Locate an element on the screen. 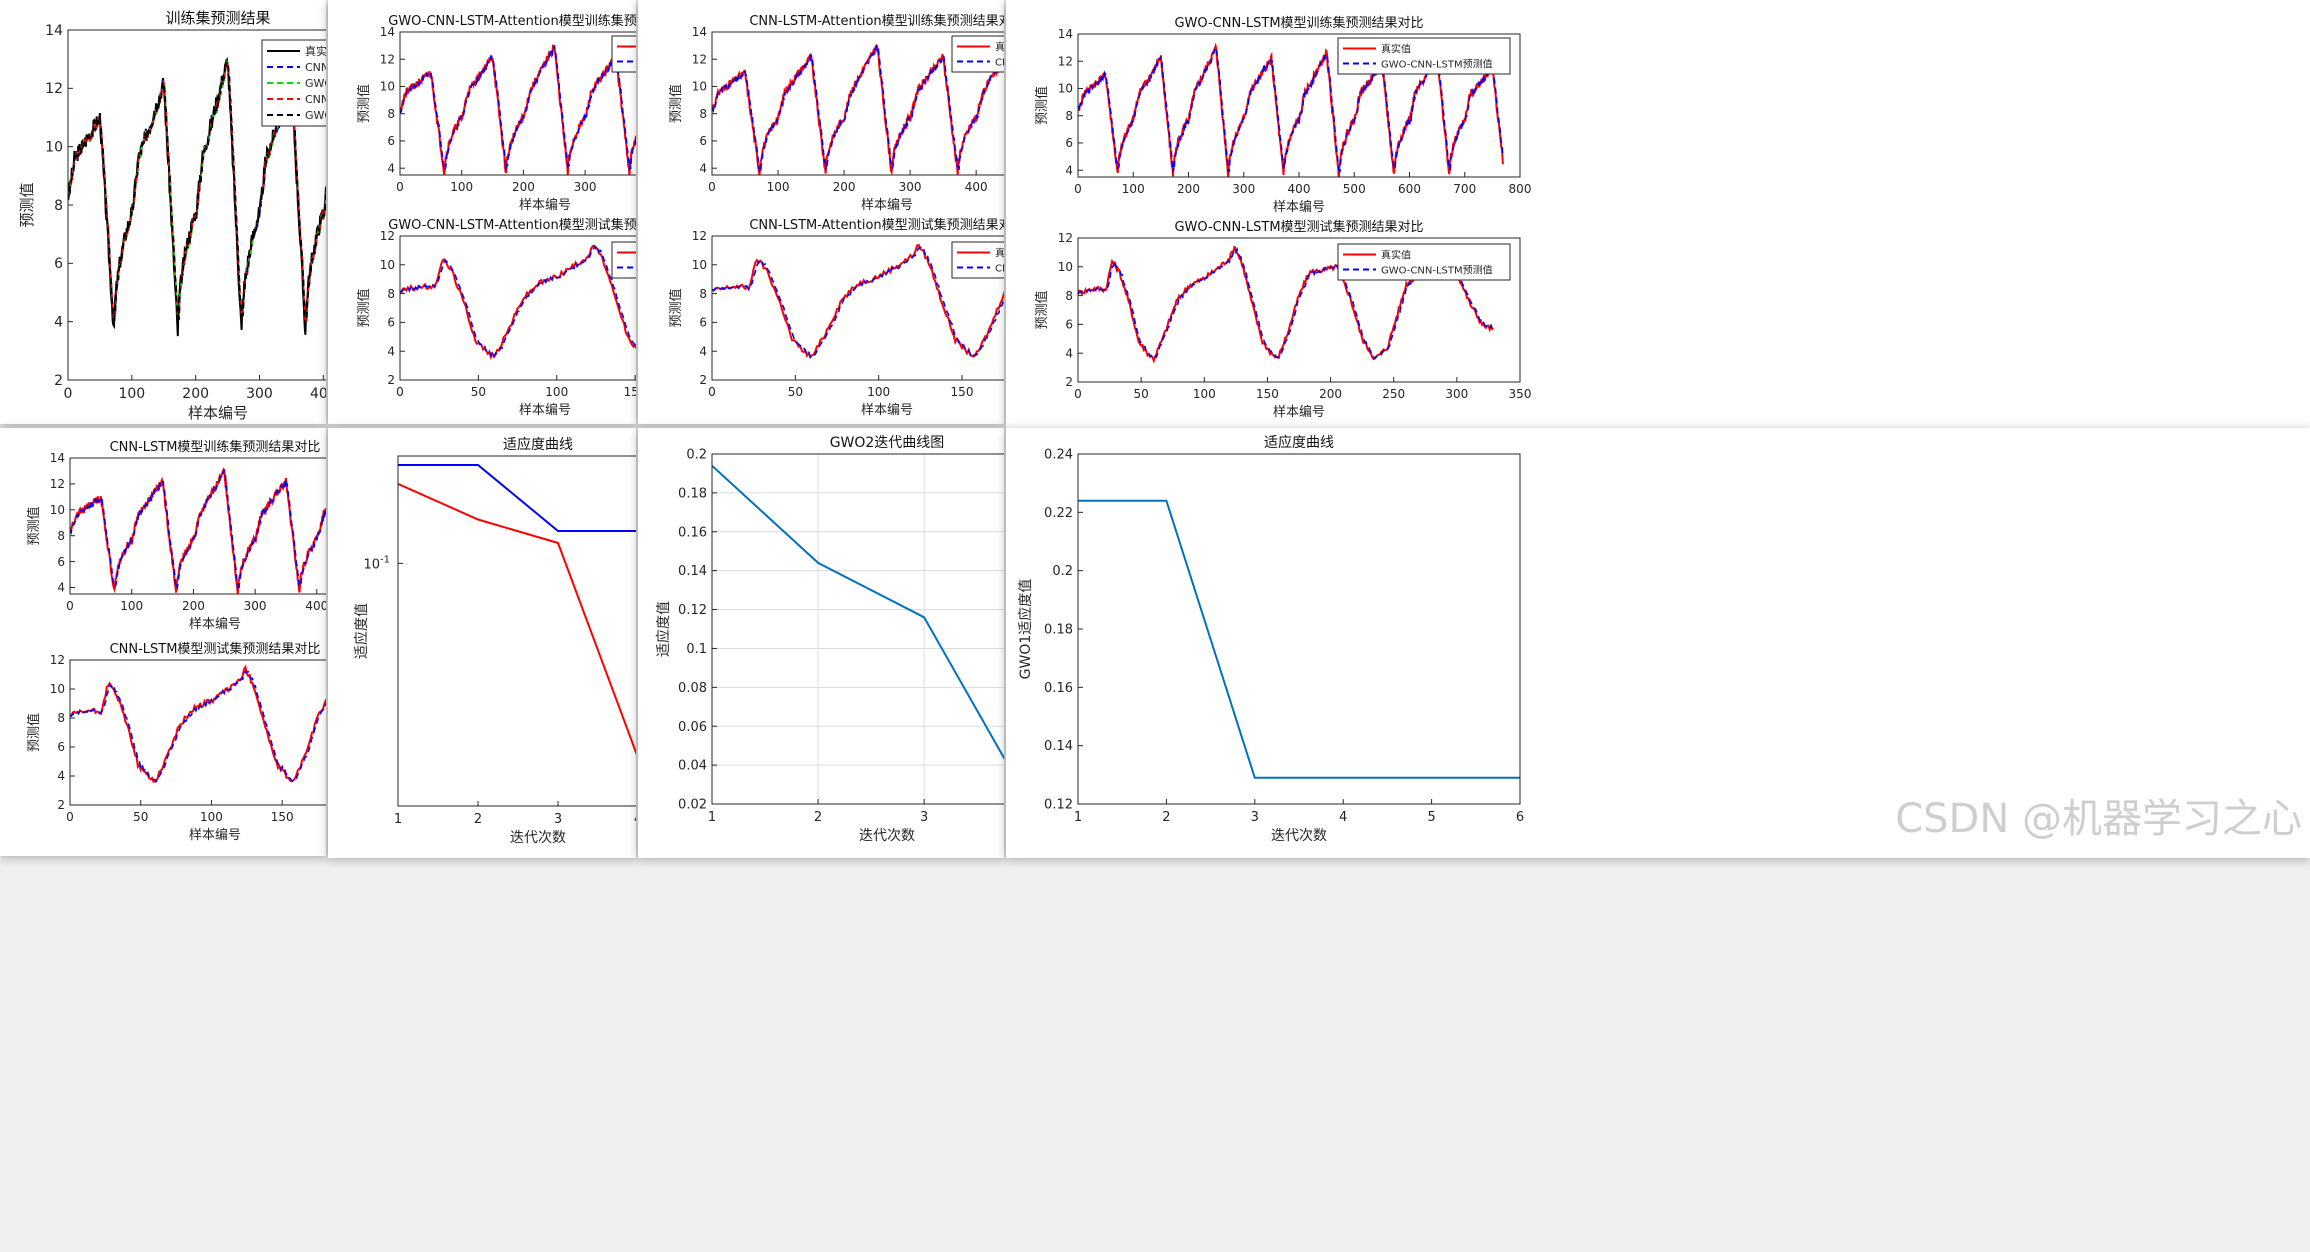 The image size is (2310, 1252). y-tick-label: 0.2 is located at coordinates (1062, 571).